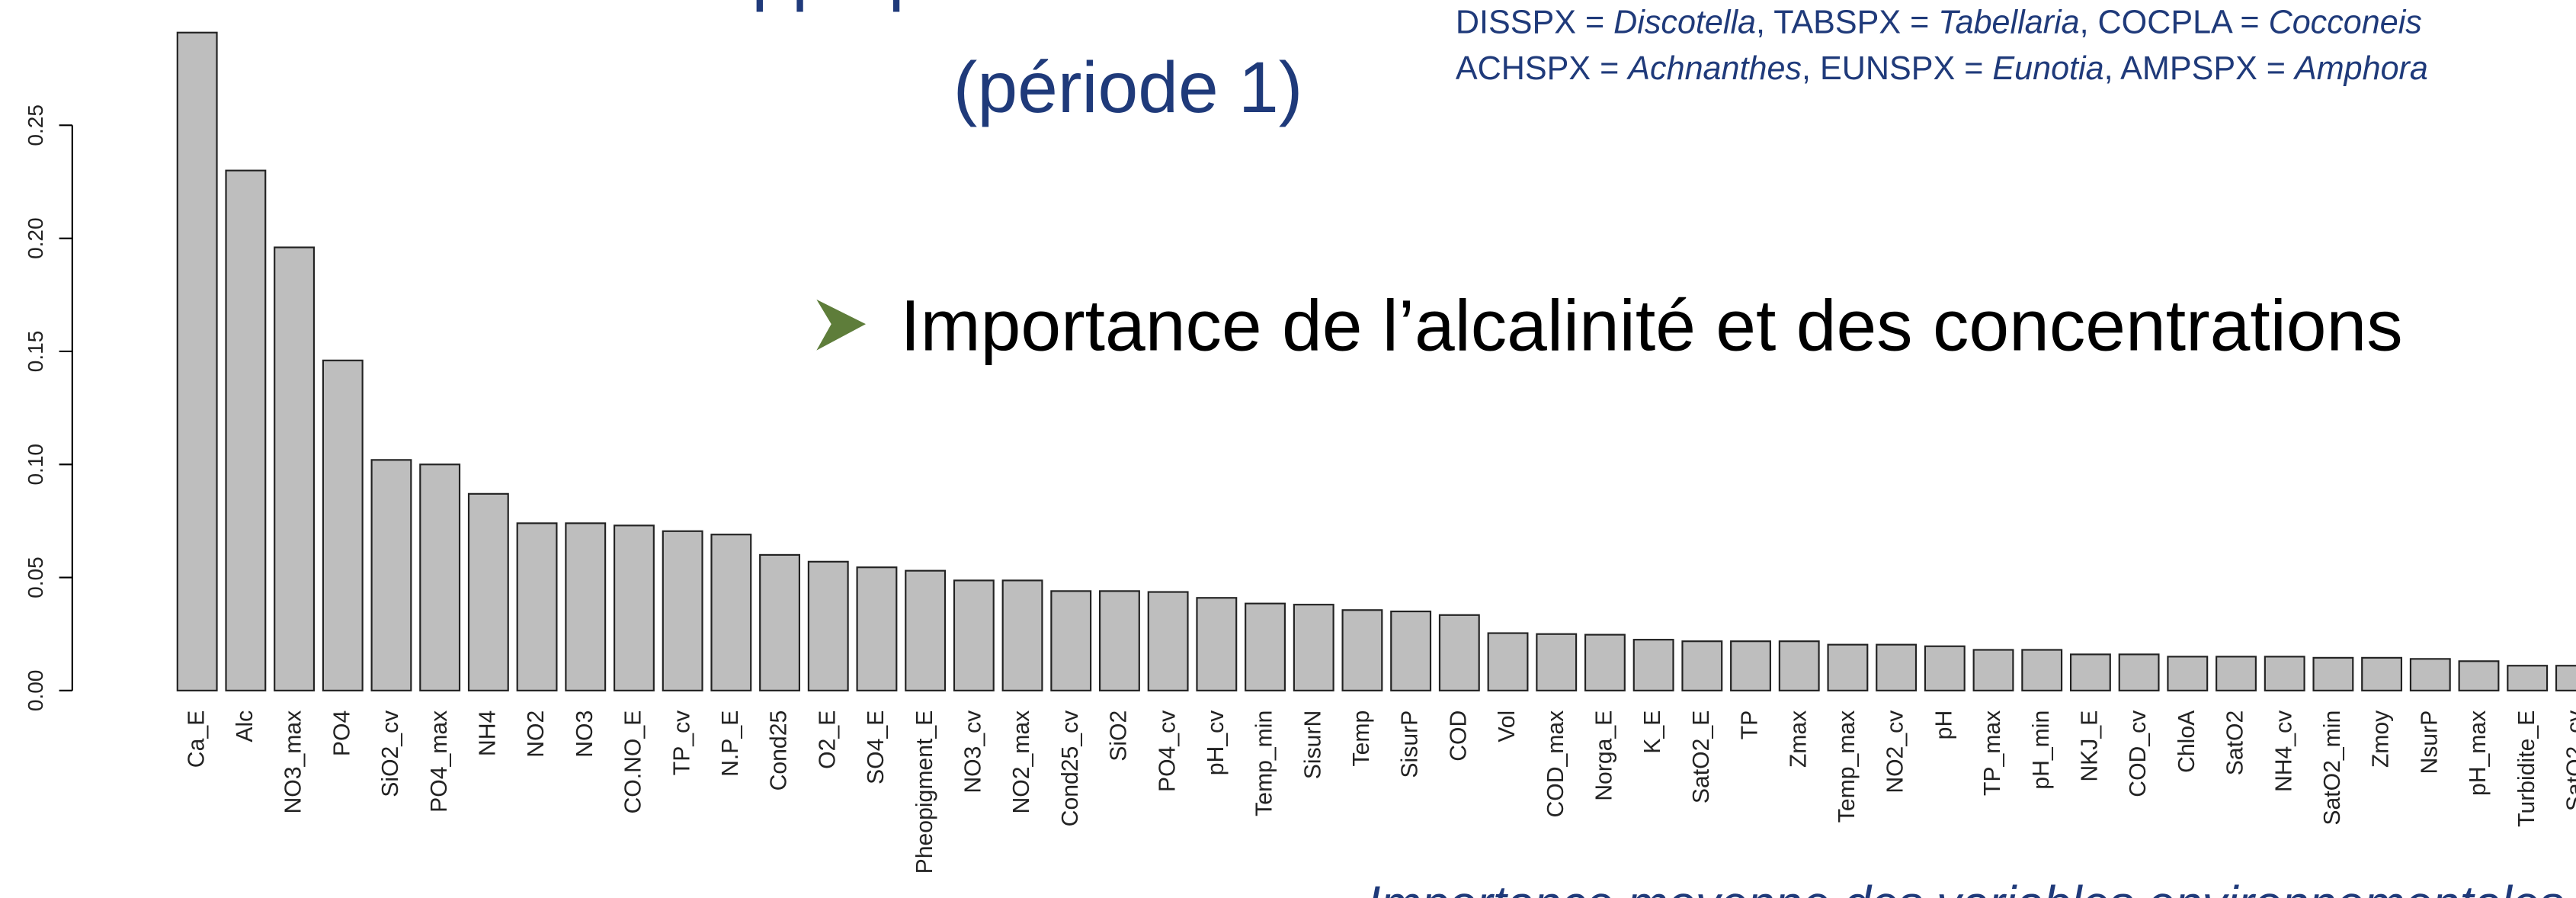  Describe the element at coordinates (2041, 750) in the screenshot. I see `x-tick-label: pH_min` at that location.